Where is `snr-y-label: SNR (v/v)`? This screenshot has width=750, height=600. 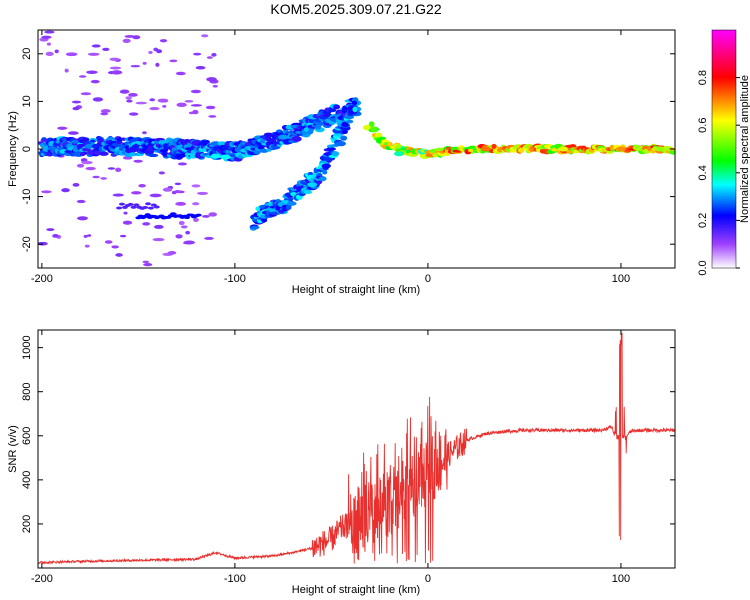
snr-y-label: SNR (v/v) is located at coordinates (13, 449).